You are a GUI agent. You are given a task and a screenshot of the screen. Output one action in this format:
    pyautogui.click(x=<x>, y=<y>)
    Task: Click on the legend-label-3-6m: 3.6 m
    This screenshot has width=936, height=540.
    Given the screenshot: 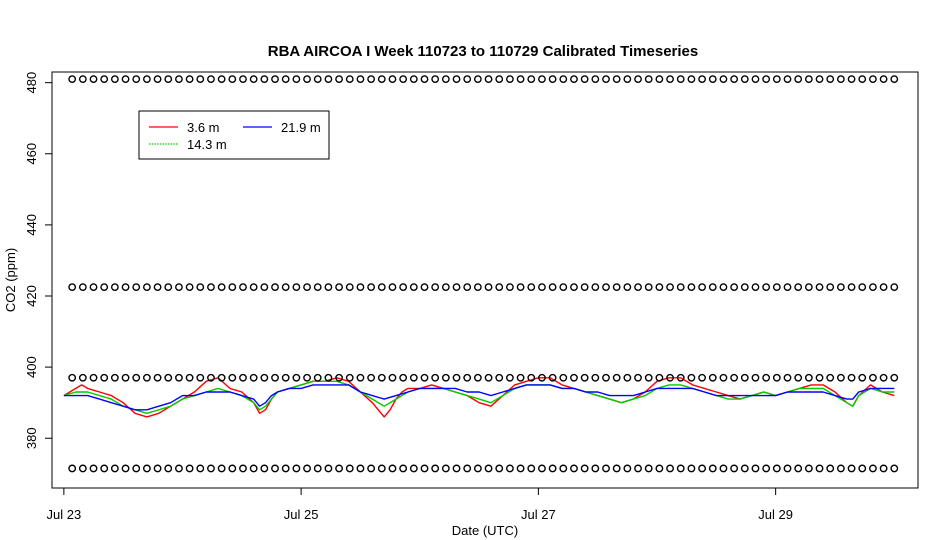 What is the action you would take?
    pyautogui.click(x=203, y=127)
    